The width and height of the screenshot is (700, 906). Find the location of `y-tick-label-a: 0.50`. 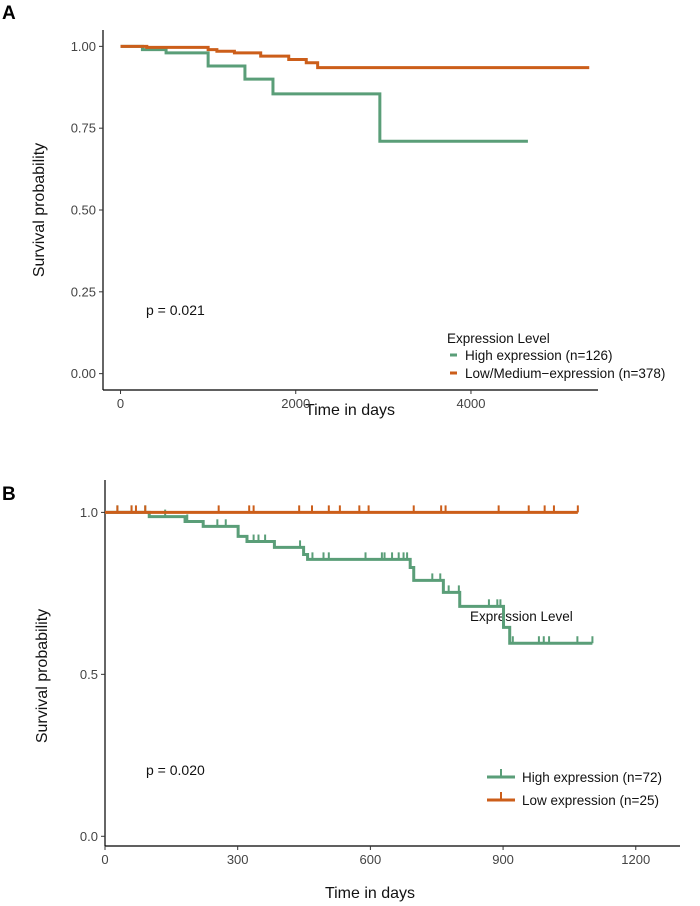

y-tick-label-a: 0.50 is located at coordinates (83, 210).